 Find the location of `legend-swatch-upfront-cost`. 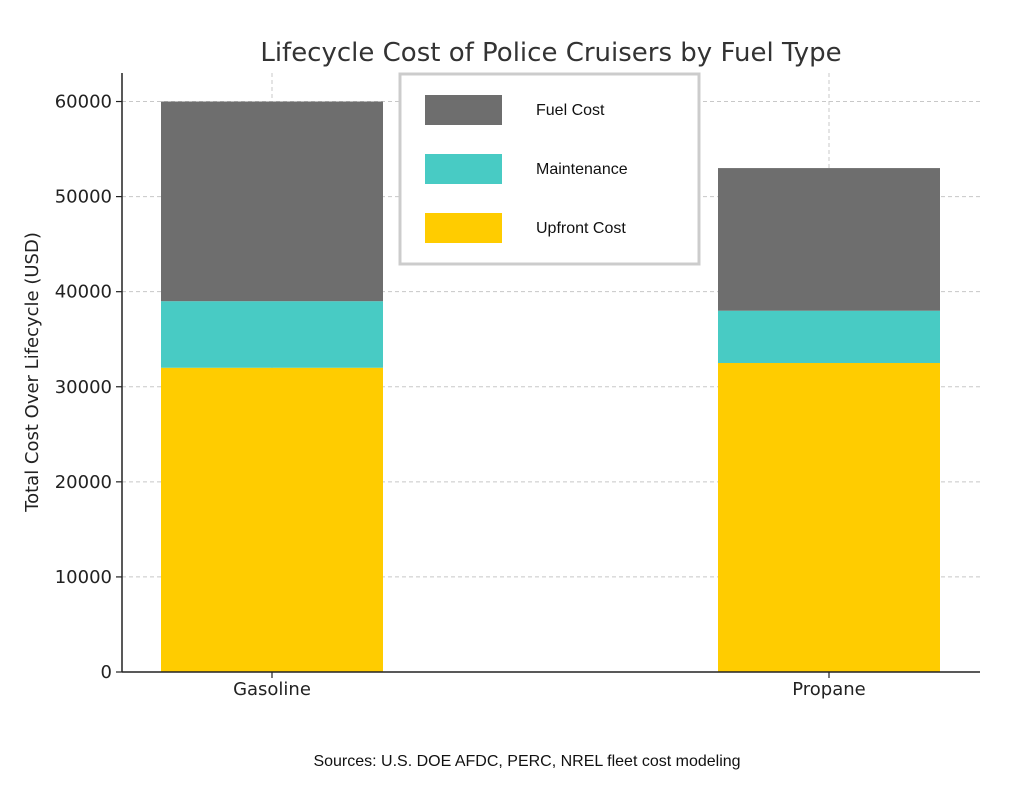

legend-swatch-upfront-cost is located at coordinates (463, 228).